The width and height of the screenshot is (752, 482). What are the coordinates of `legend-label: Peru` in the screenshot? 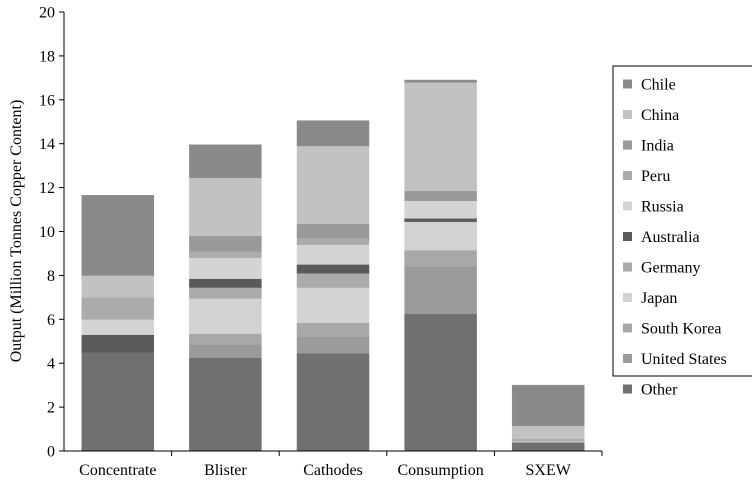 It's located at (655, 176).